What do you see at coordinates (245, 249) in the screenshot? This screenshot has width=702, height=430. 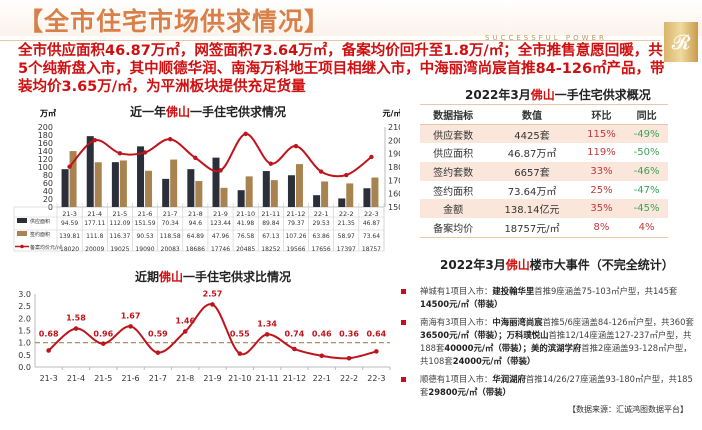 I see `table-value: 20485` at bounding box center [245, 249].